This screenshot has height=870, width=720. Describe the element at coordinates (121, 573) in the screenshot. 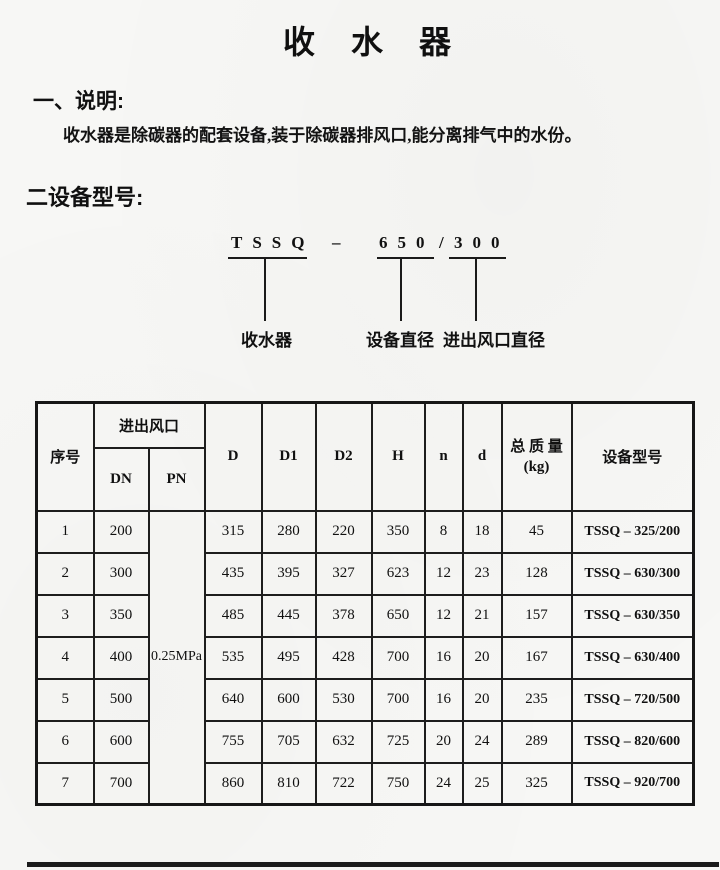

I see `cell-value: 300` at that location.